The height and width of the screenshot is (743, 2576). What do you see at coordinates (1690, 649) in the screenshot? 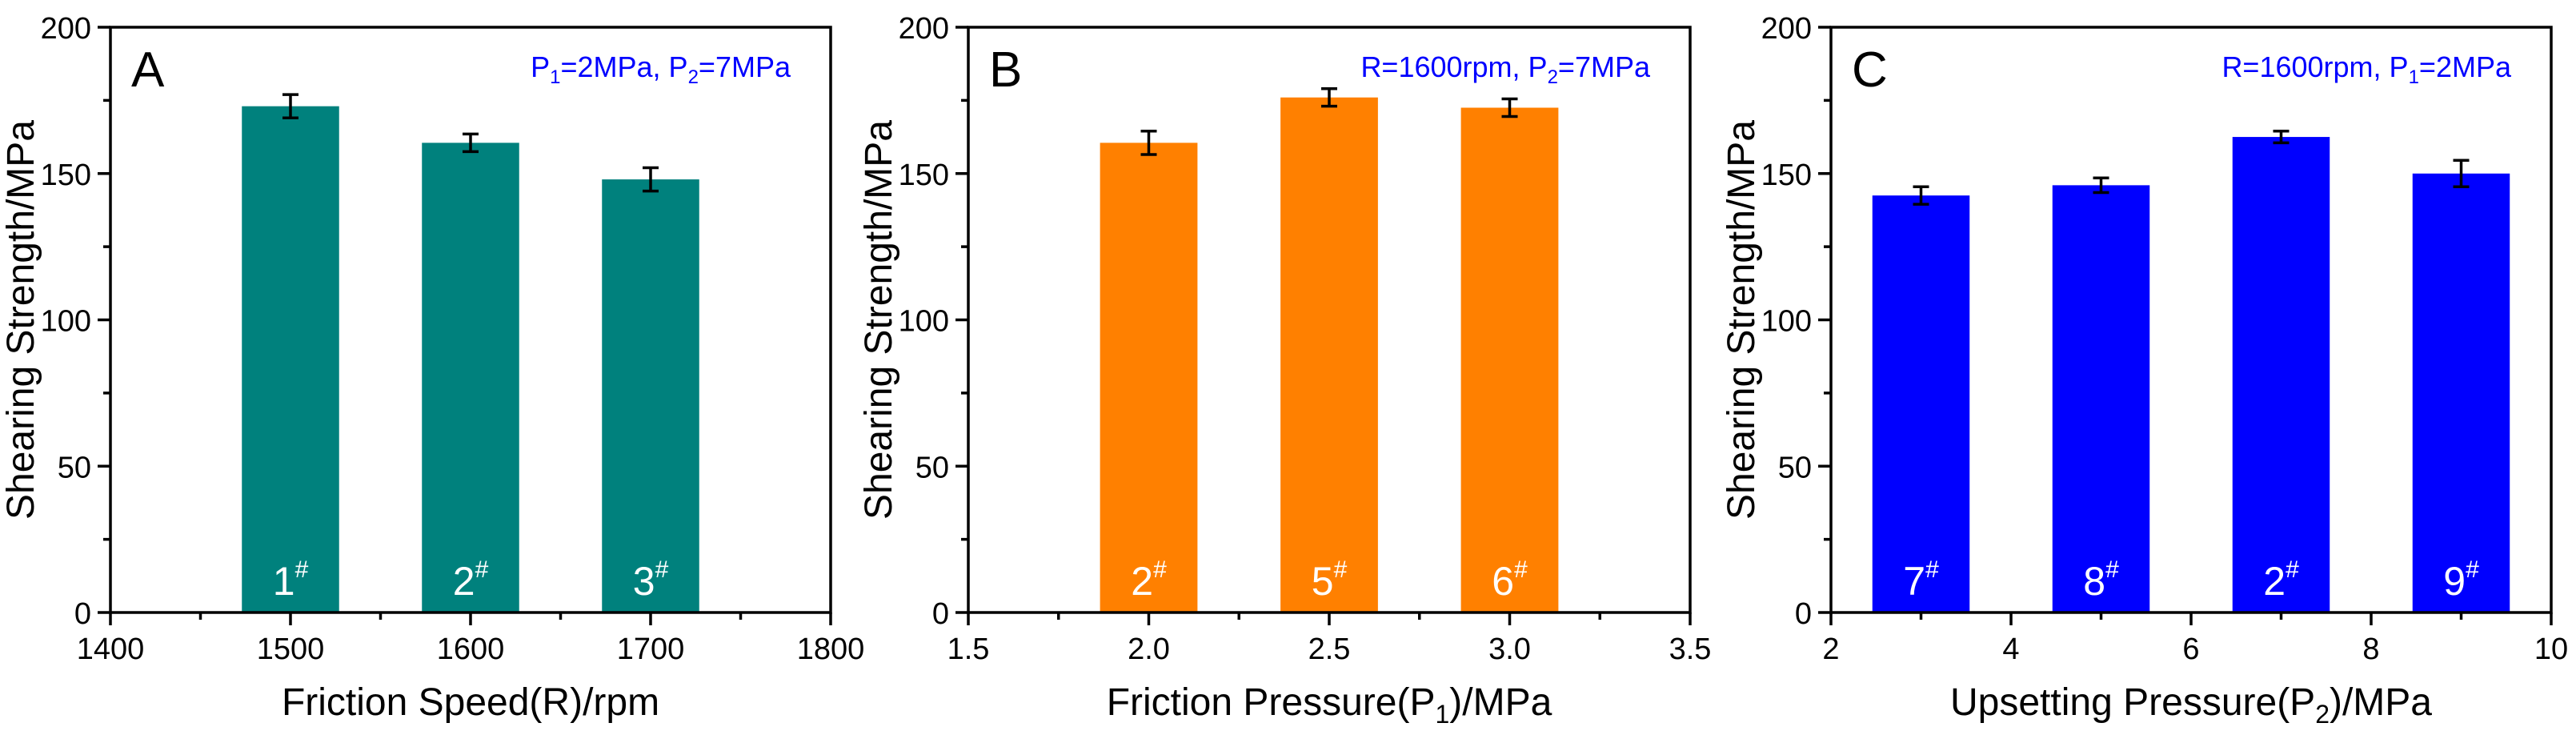
I see `x-tick-label: 3.5` at bounding box center [1690, 649].